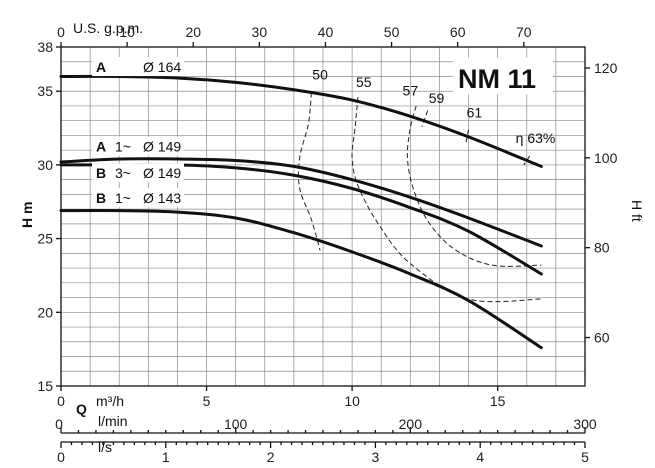  I want to click on top-tick-label: 10, so click(127, 32).